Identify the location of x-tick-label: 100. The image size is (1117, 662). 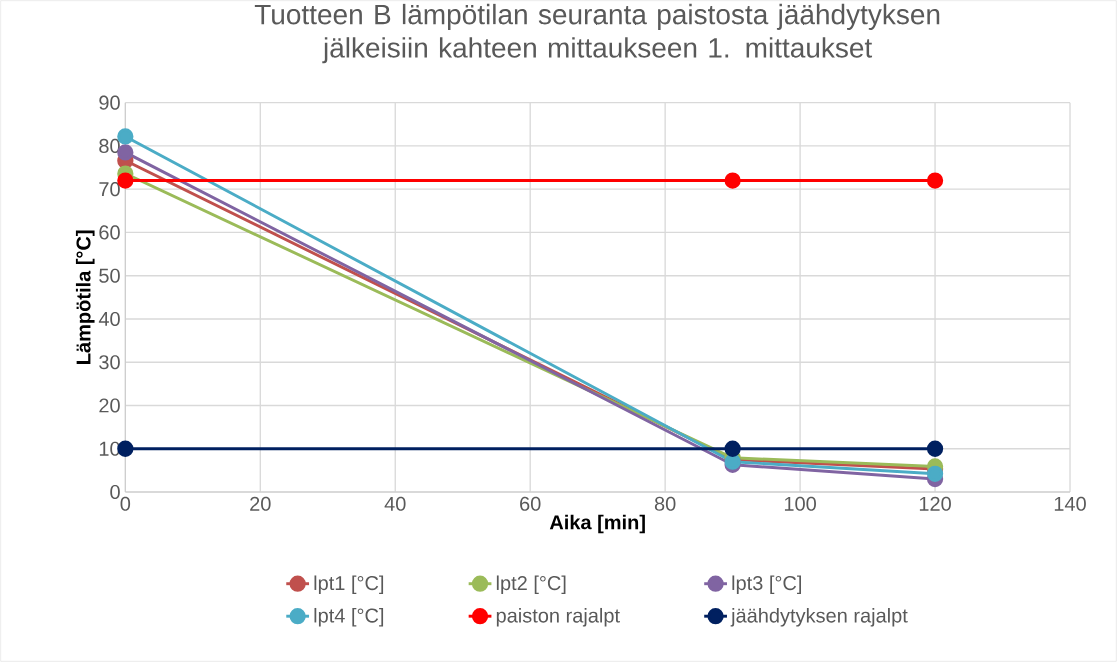
(800, 503).